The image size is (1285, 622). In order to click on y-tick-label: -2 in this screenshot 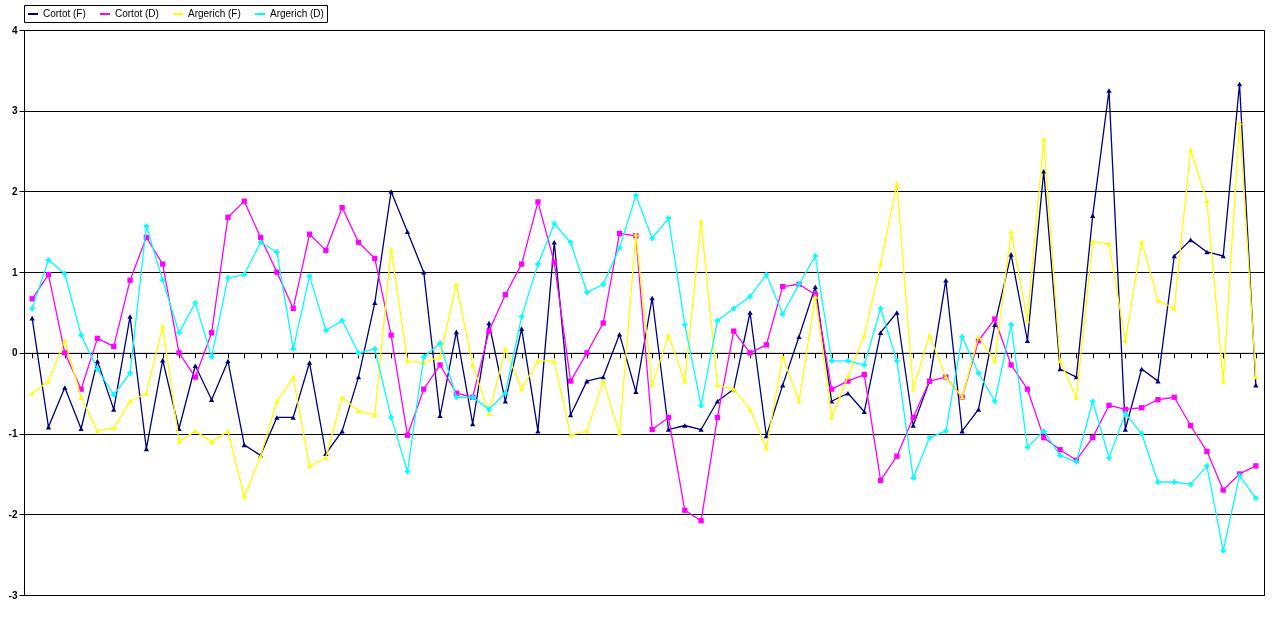, I will do `click(13, 514)`.